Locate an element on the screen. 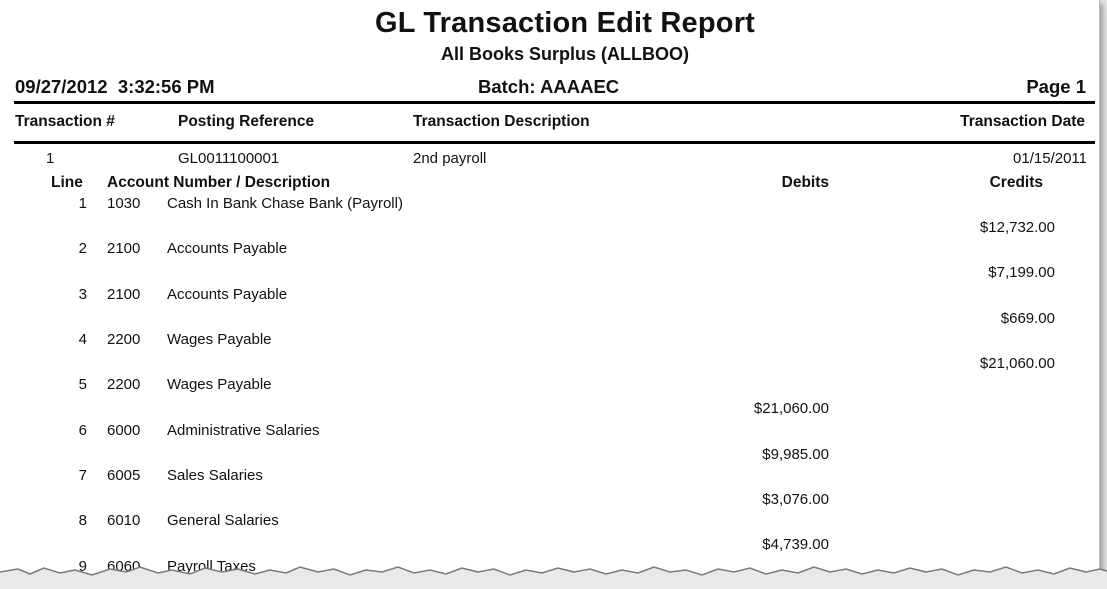 The image size is (1107, 589). account-number: 6010 is located at coordinates (124, 520).